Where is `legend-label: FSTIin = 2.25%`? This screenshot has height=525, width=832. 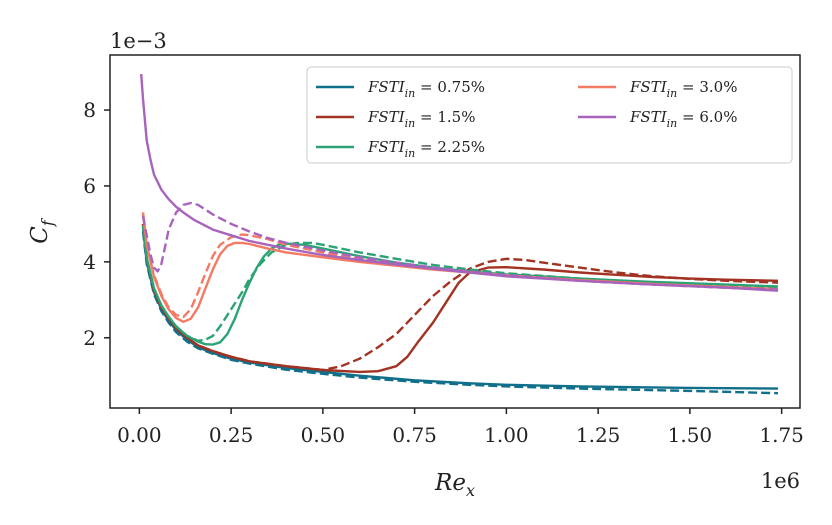 legend-label: FSTIin = 2.25% is located at coordinates (426, 149).